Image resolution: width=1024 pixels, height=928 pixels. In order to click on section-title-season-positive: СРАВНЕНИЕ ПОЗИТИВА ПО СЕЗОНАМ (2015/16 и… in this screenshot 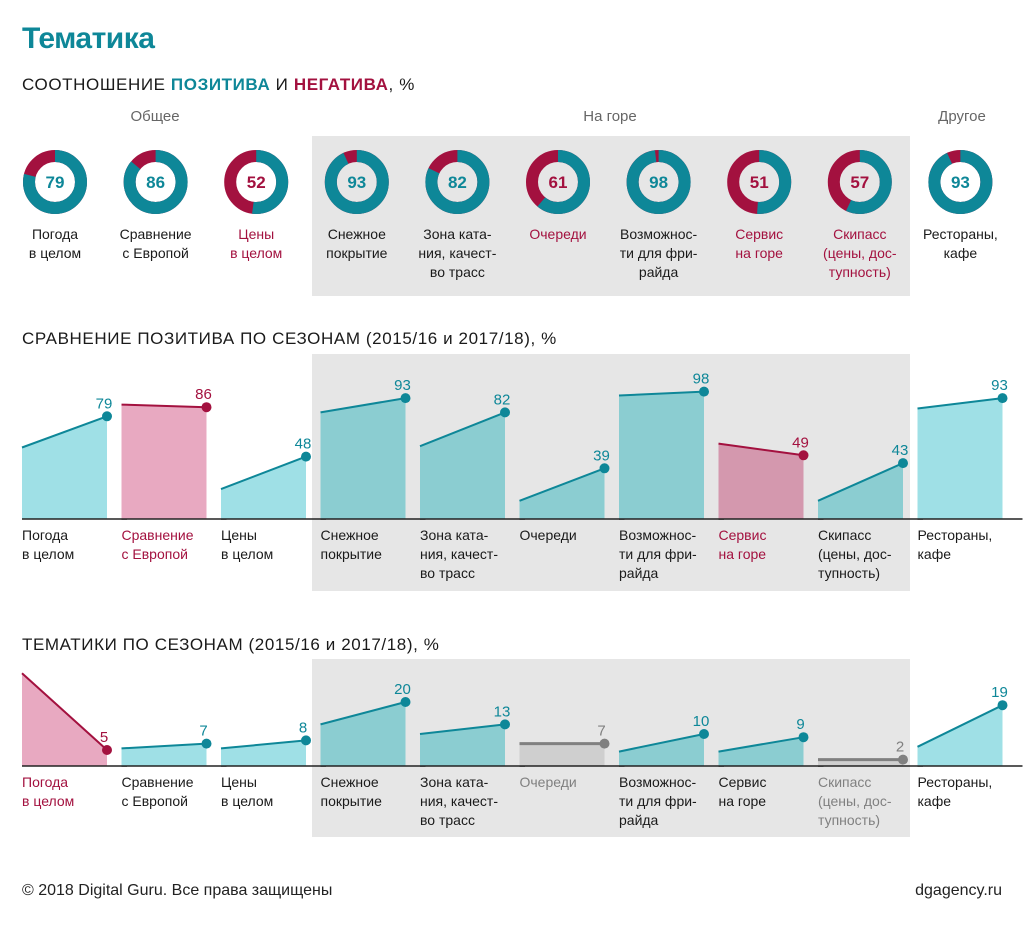, I will do `click(289, 338)`.